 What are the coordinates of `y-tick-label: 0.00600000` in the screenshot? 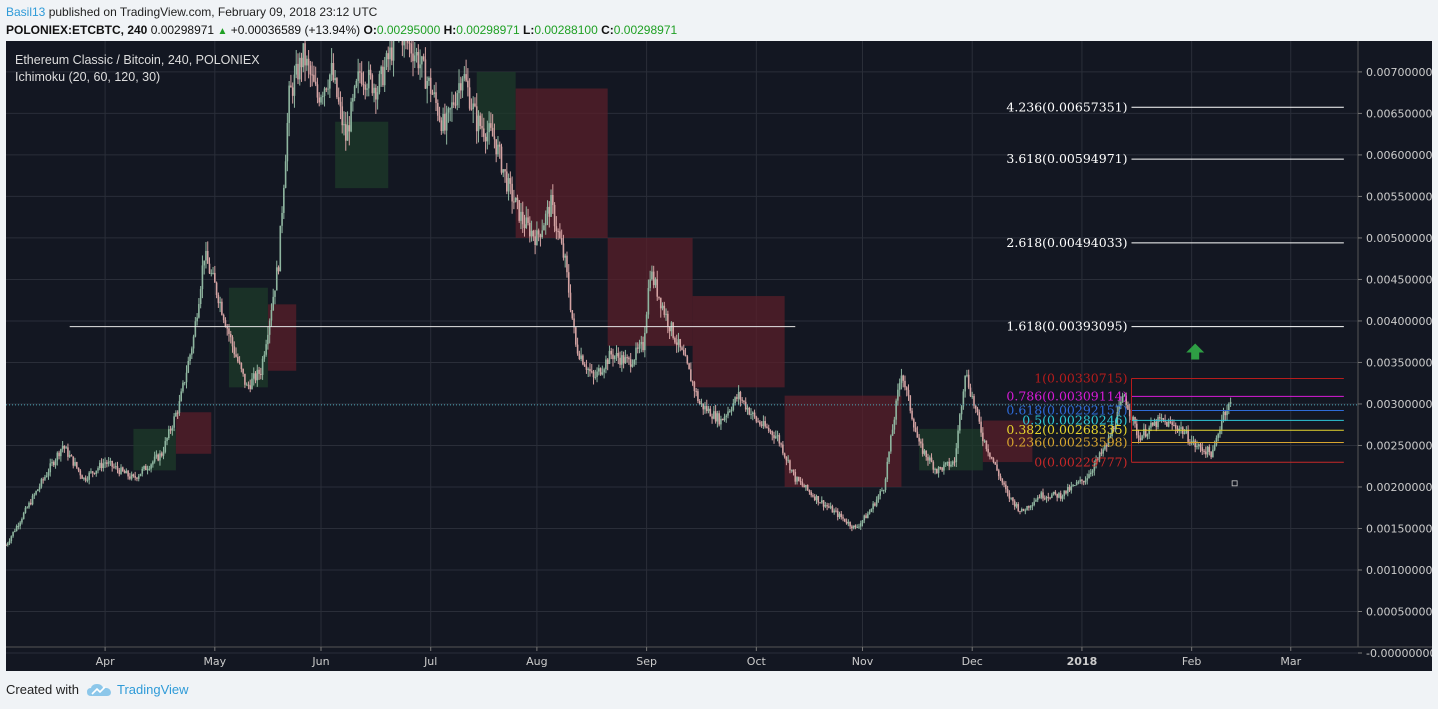 It's located at (1399, 155).